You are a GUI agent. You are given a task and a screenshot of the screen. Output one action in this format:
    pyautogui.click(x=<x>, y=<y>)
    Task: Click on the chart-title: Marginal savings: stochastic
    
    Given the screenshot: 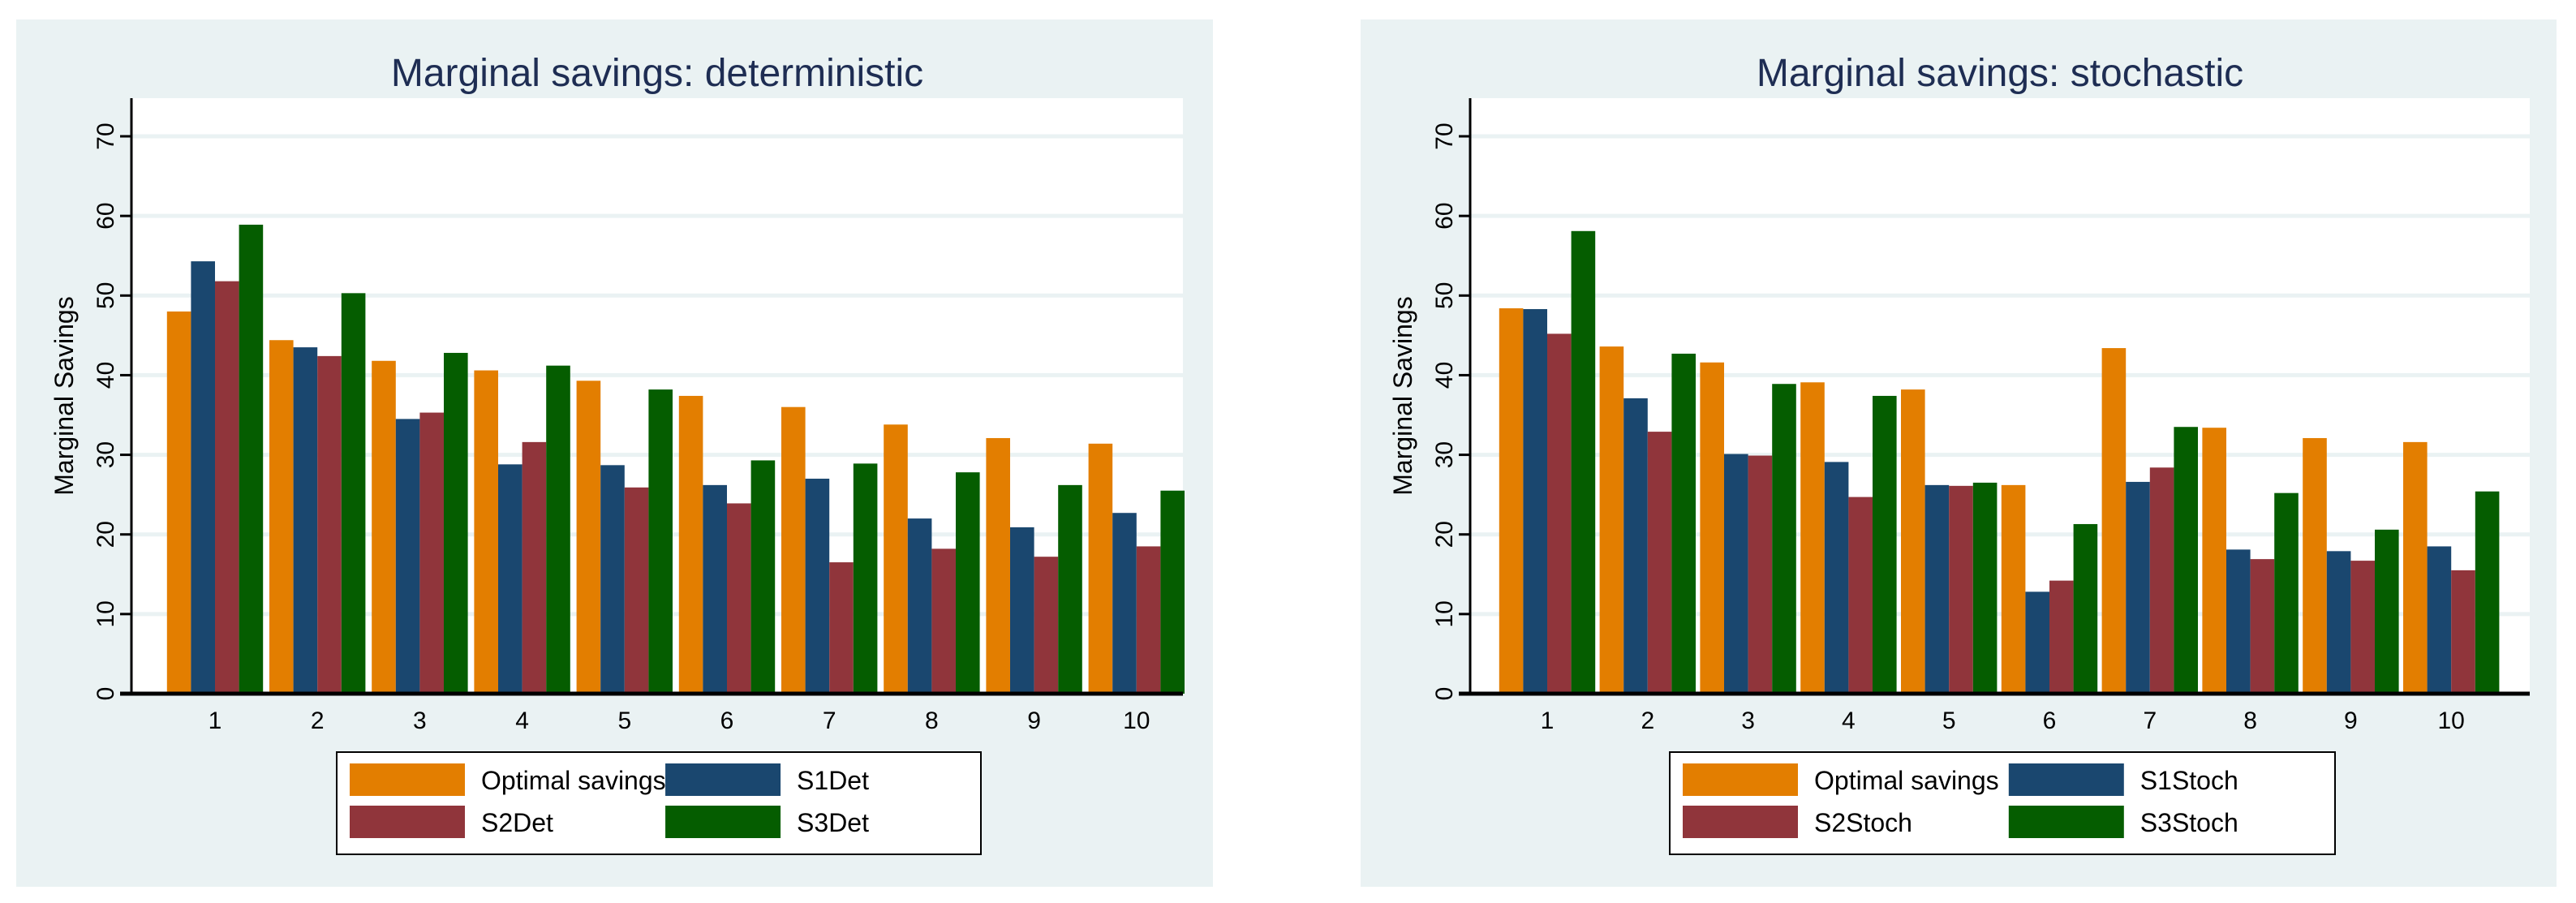 What is the action you would take?
    pyautogui.click(x=2000, y=73)
    